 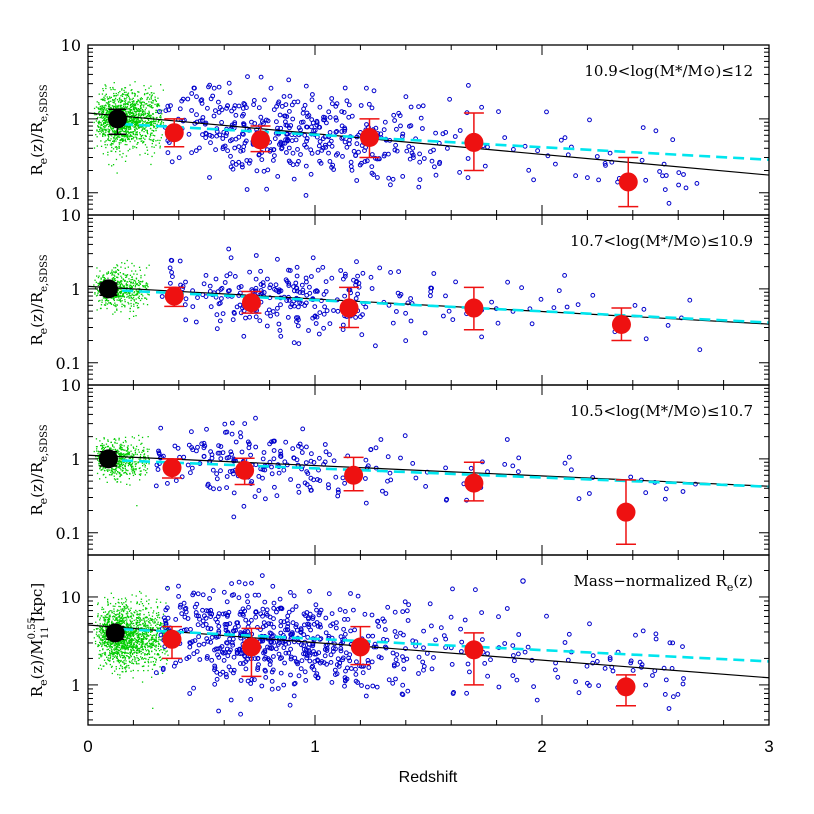 I want to click on binned-median-point, so click(x=349, y=308).